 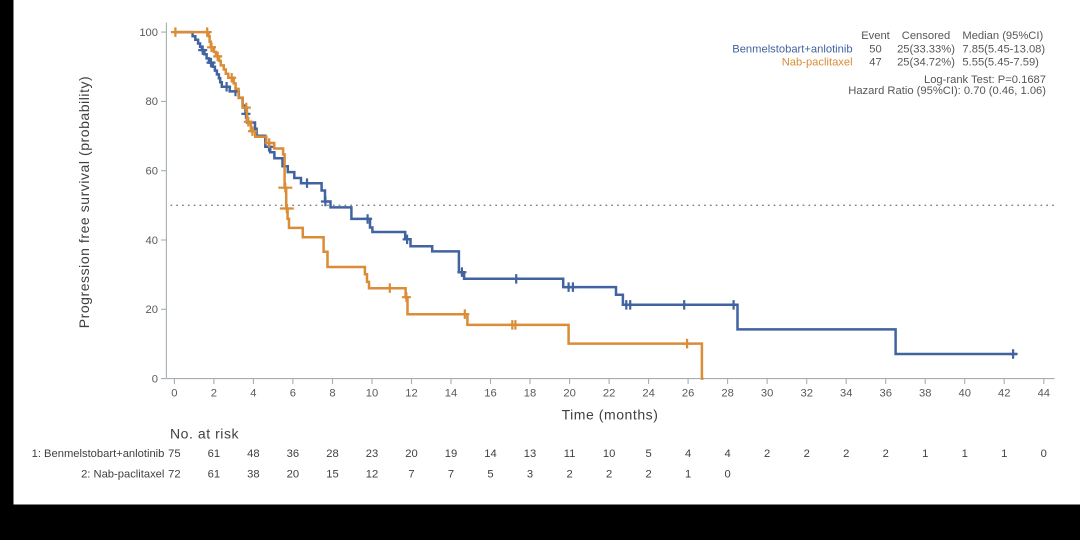 I want to click on svg-text: 50, so click(x=875, y=50).